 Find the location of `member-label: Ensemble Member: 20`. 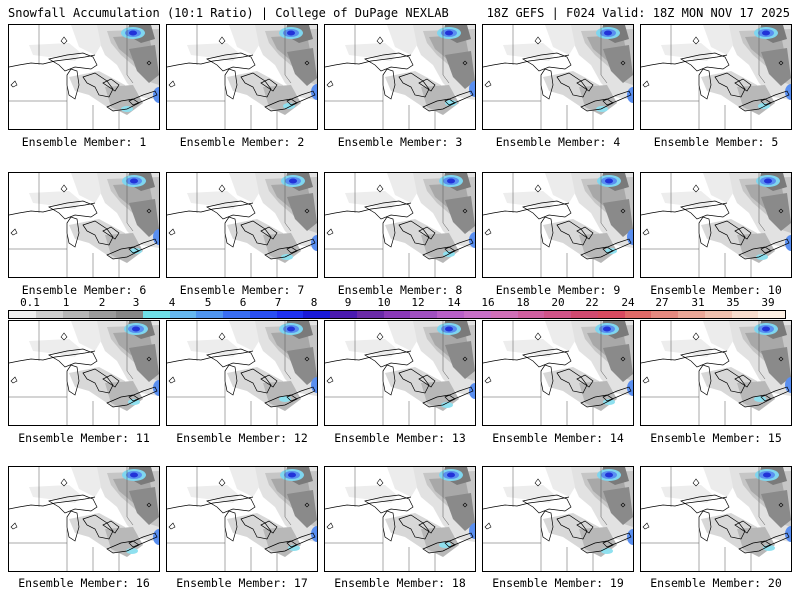

member-label: Ensemble Member: 20 is located at coordinates (716, 583).